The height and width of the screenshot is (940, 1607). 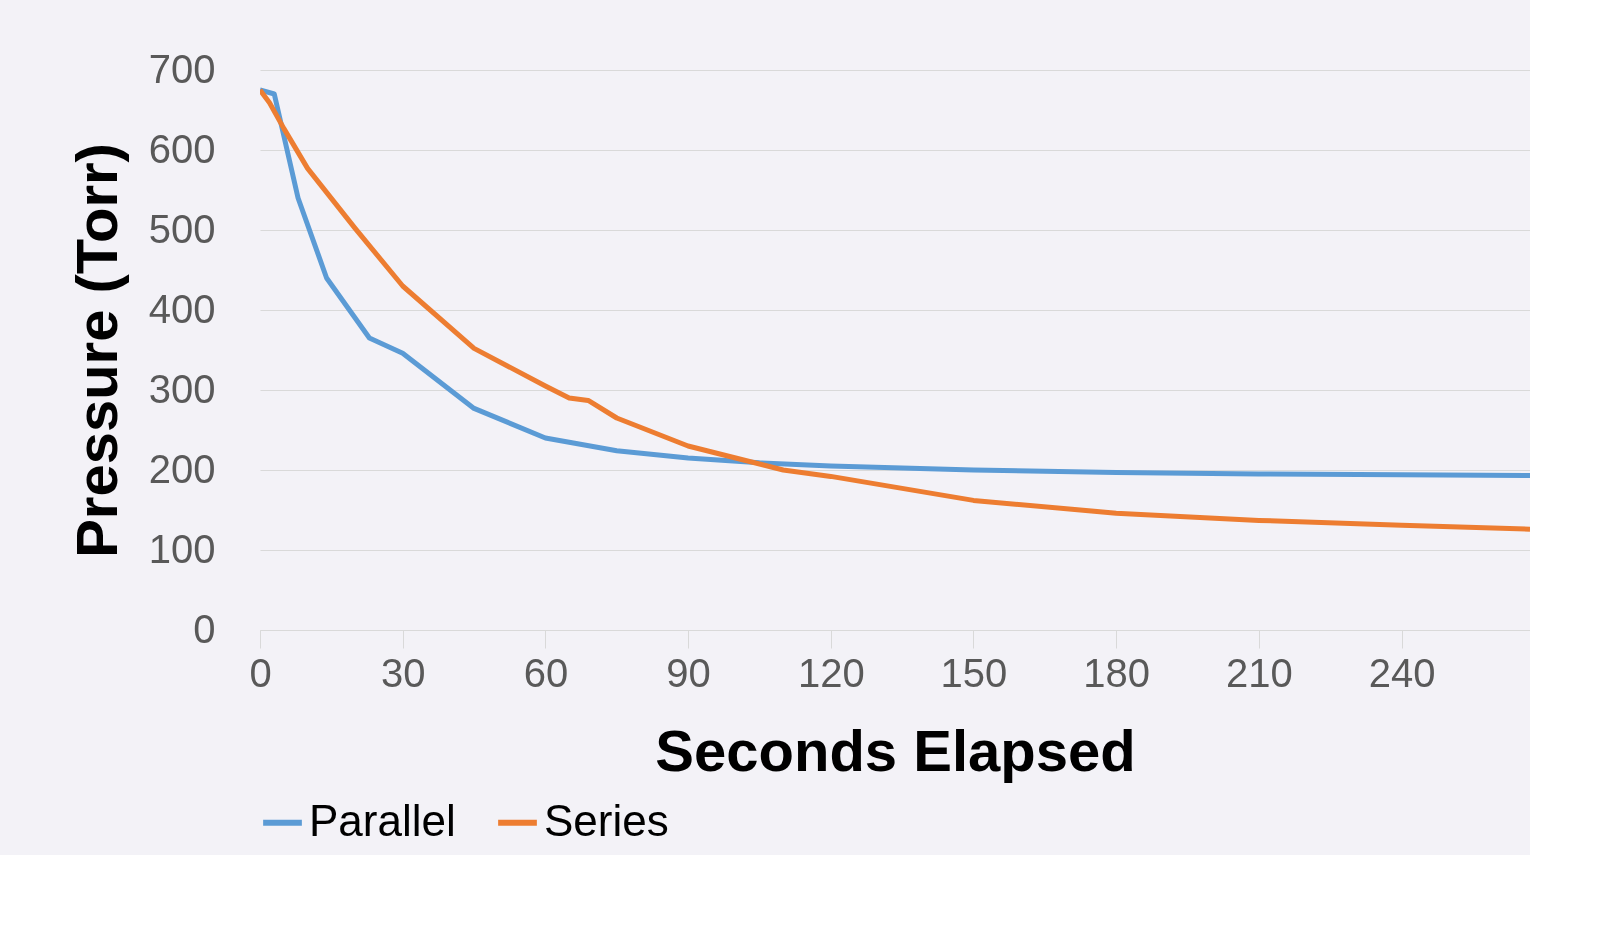 I want to click on x-tick-label: 210, so click(x=1259, y=672).